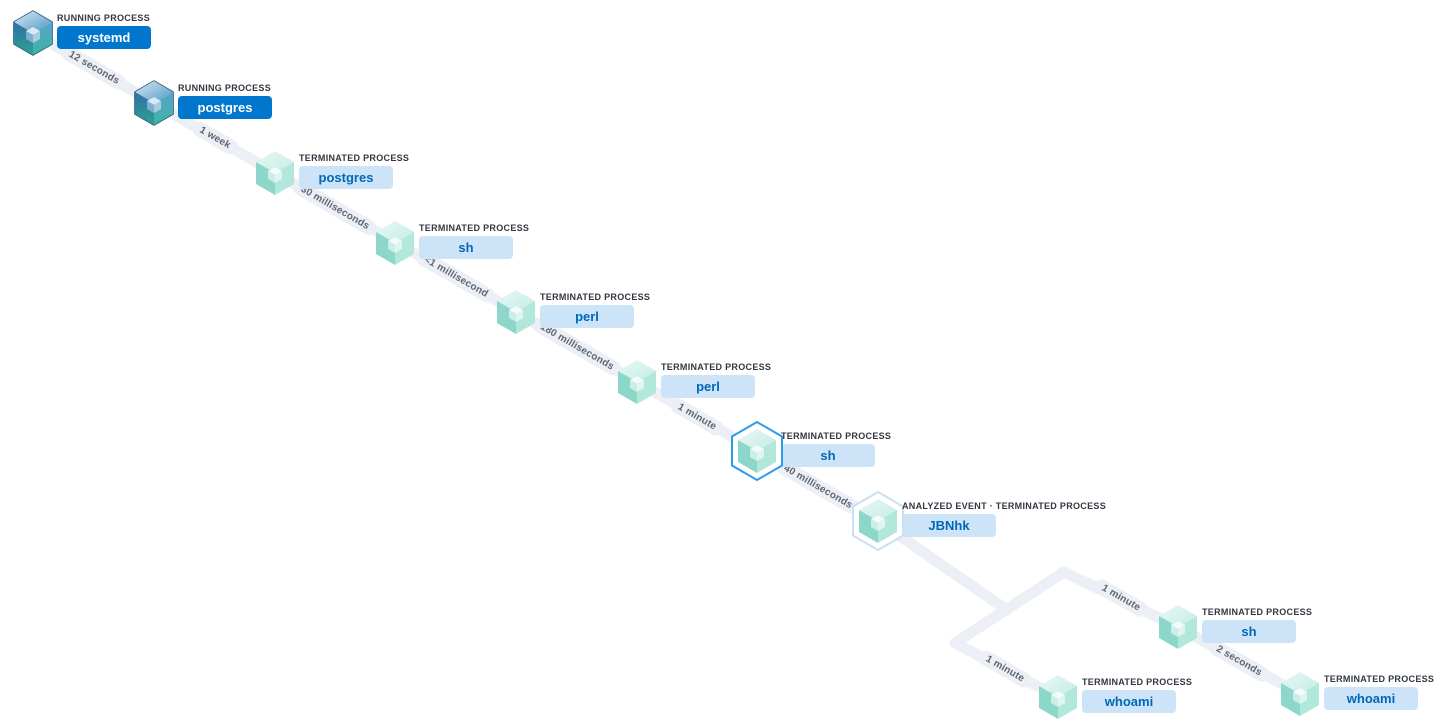 Image resolution: width=1440 pixels, height=728 pixels. I want to click on process-node-postgres-running: RUNNING PROCESS postgres, so click(202, 103).